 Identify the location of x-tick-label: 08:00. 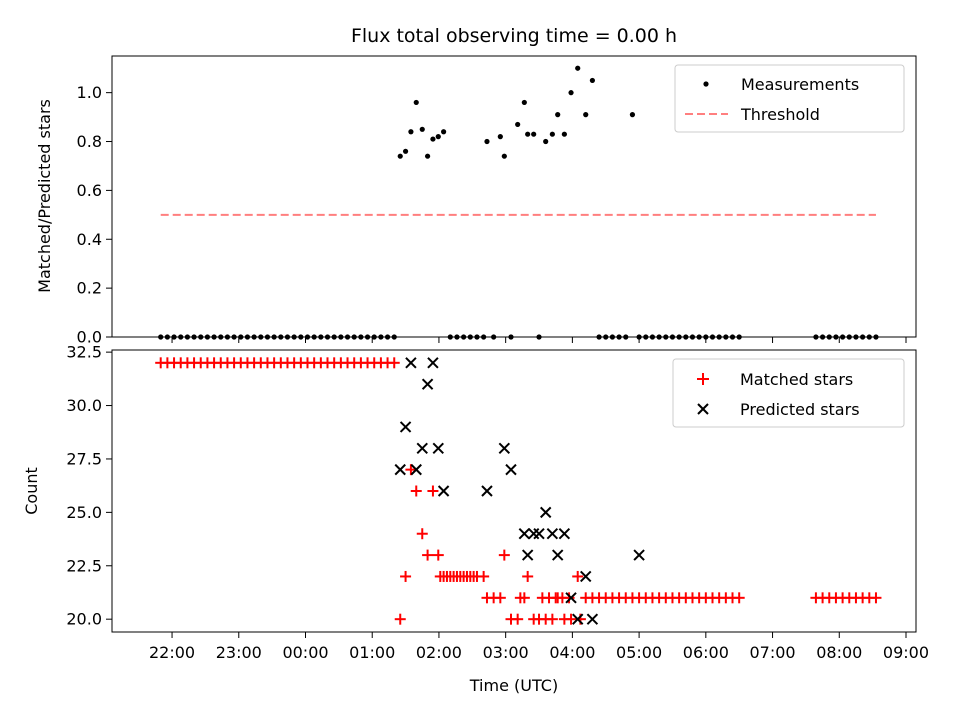
(839, 652).